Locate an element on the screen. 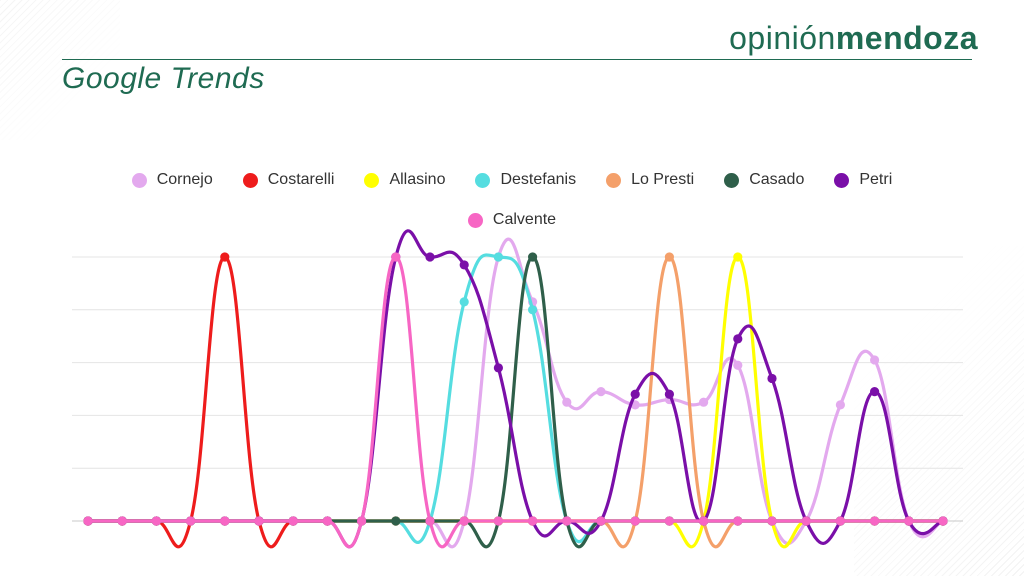  brand-logo: opiniónmendoza is located at coordinates (853, 38).